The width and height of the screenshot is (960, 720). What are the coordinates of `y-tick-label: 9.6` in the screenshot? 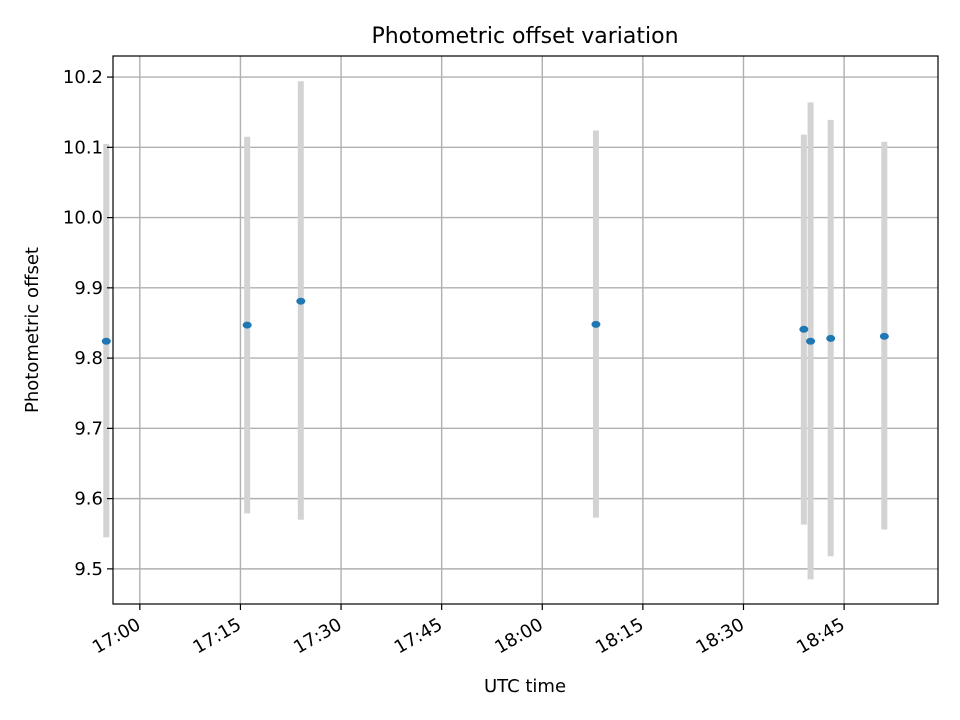 It's located at (88, 499).